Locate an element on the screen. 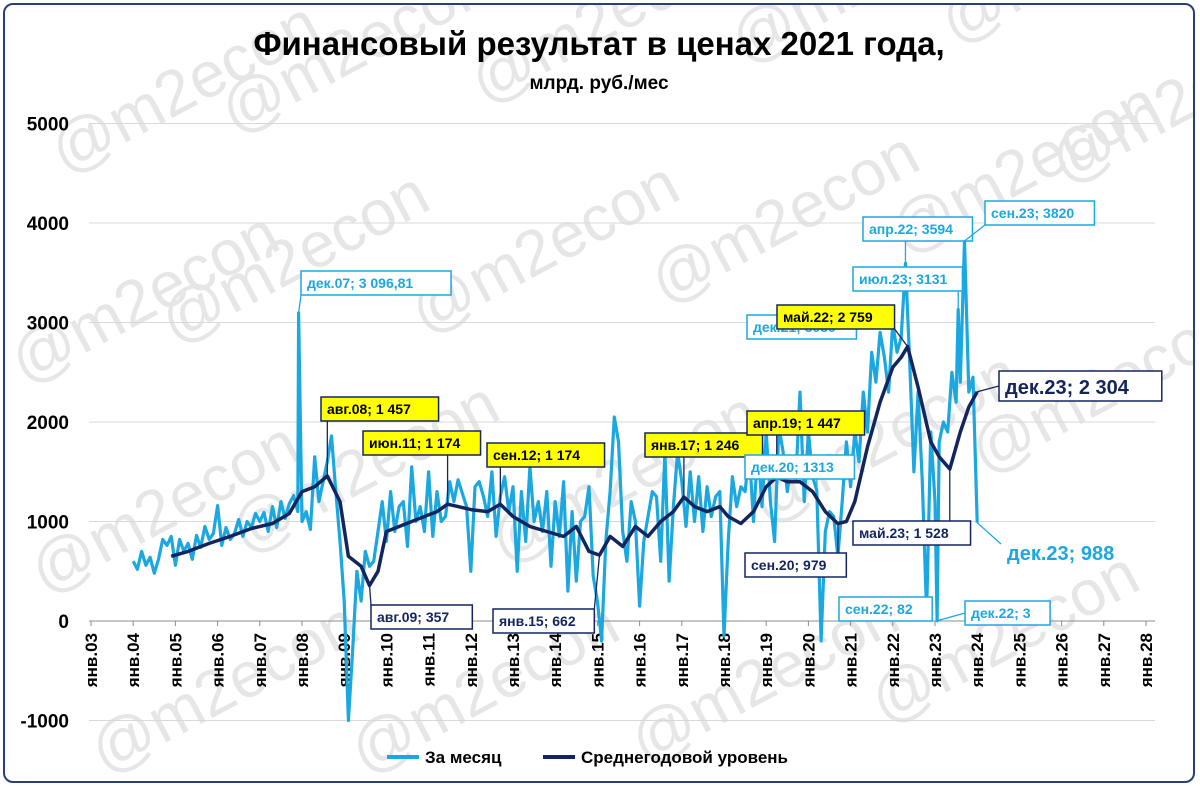 Image resolution: width=1200 pixels, height=786 pixels. annotation-label: май.23; 1 528 is located at coordinates (904, 533).